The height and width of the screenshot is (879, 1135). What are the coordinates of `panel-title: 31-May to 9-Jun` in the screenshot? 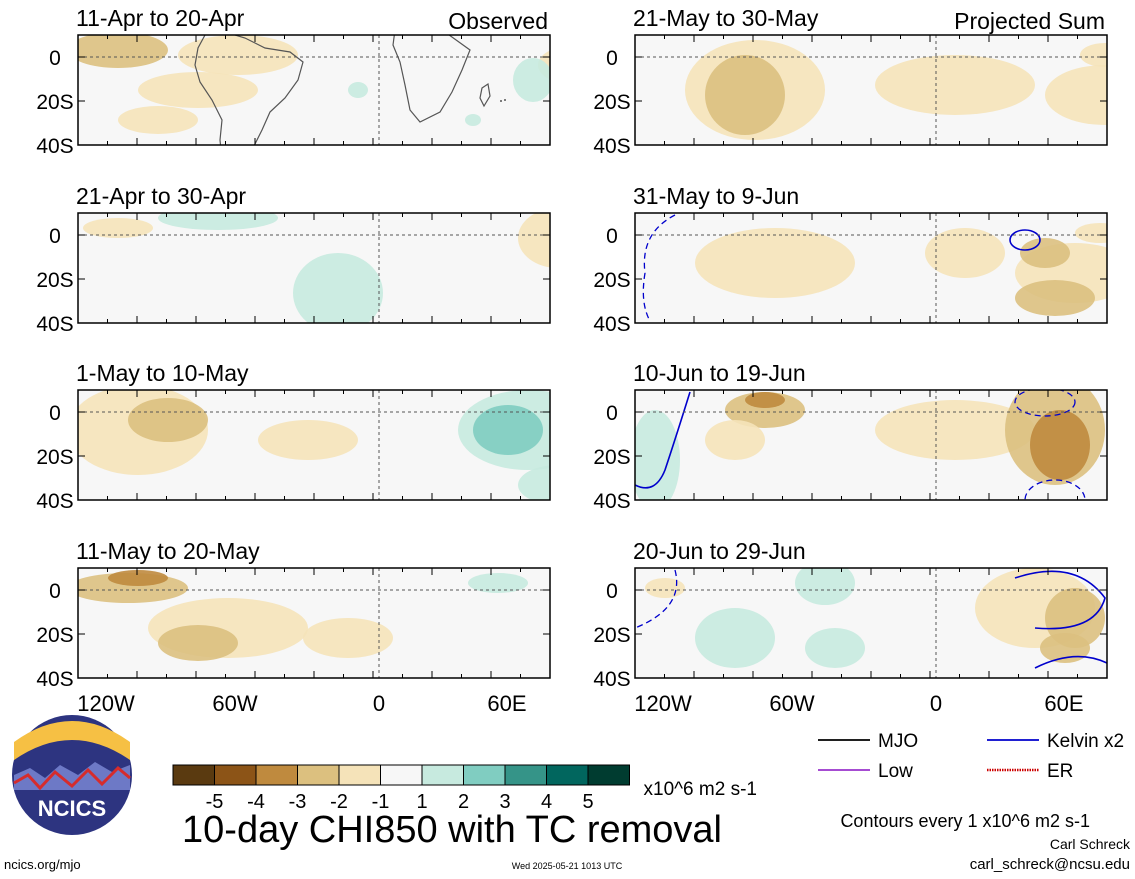 It's located at (716, 196).